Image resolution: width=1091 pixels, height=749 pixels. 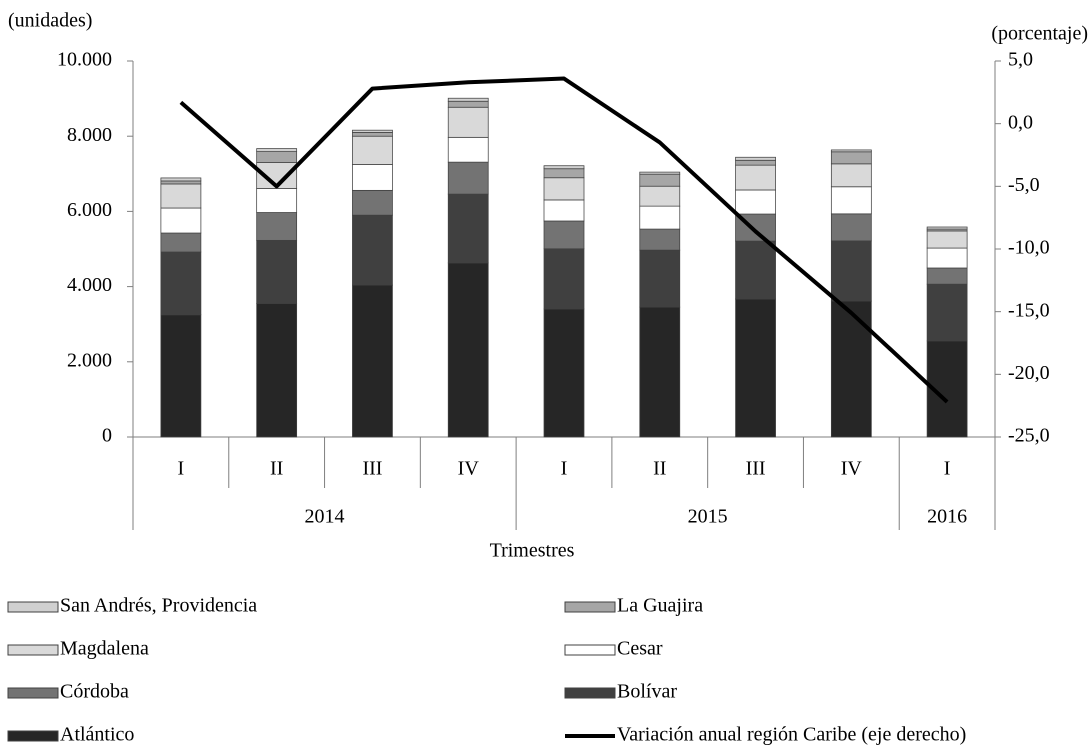 I want to click on y-axis-title: (unidades), so click(x=50, y=21).